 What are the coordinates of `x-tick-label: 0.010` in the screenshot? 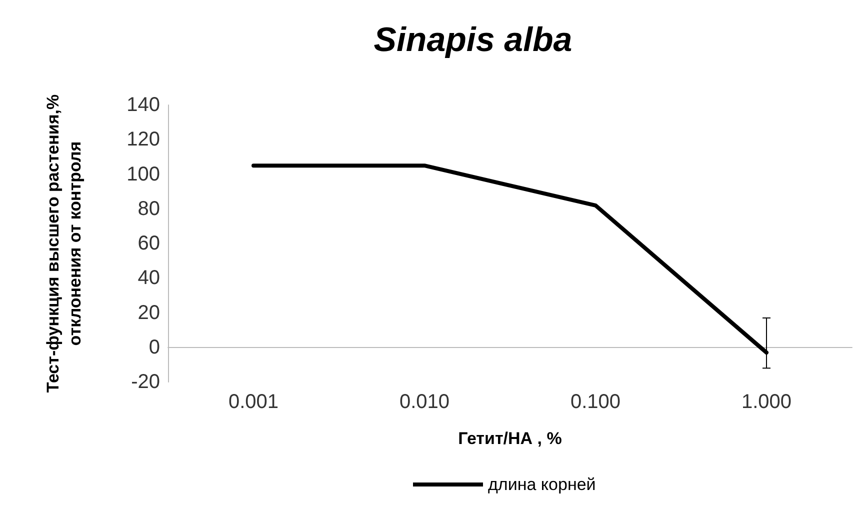 It's located at (424, 402).